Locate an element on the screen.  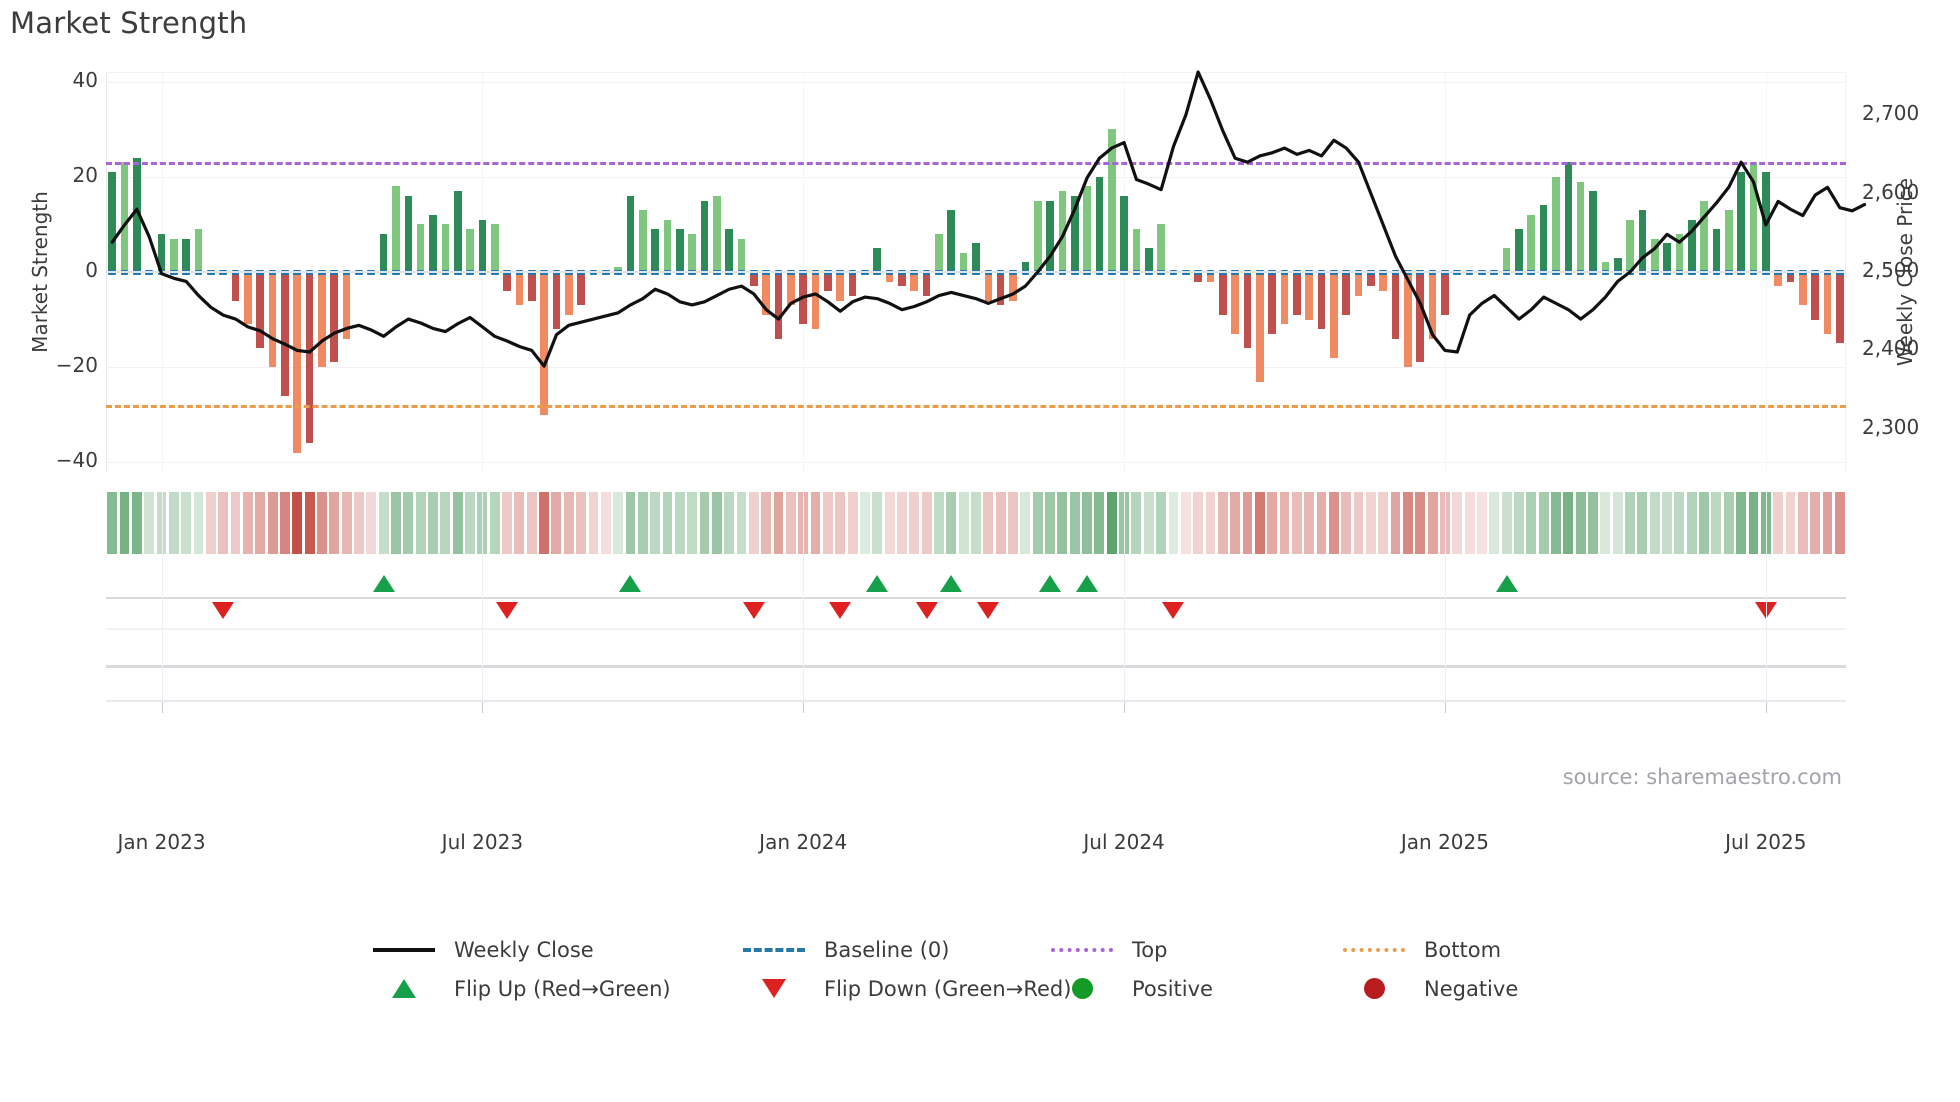
dotted-line-swatch-icon is located at coordinates (1082, 949).